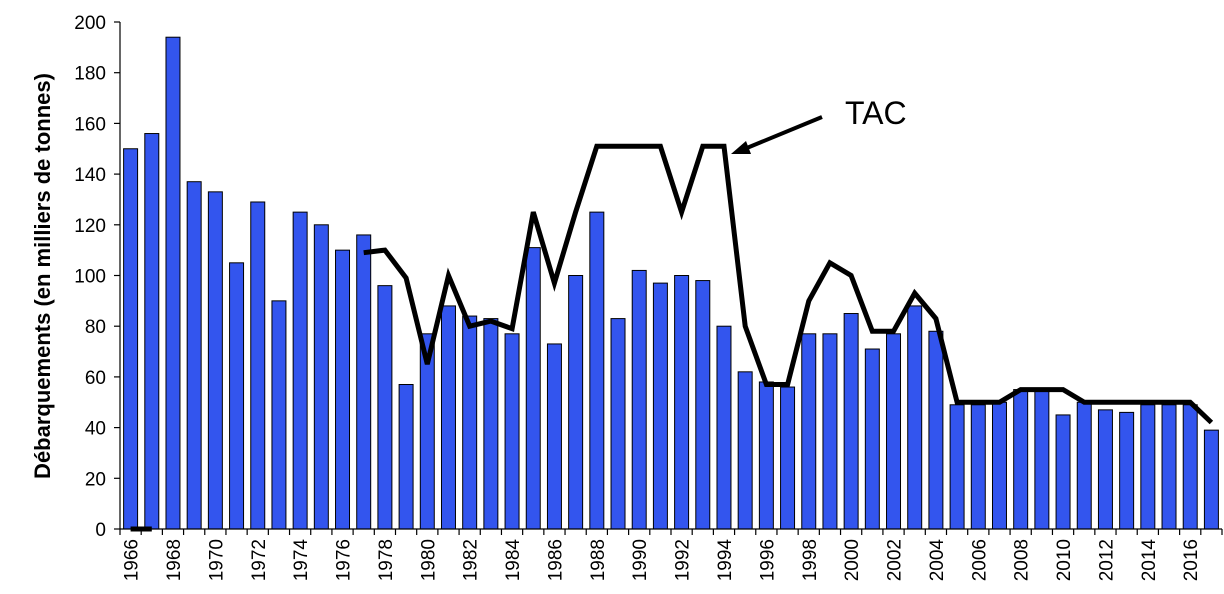 The height and width of the screenshot is (594, 1224). Describe the element at coordinates (259, 560) in the screenshot. I see `x-tick-label: 1972` at that location.